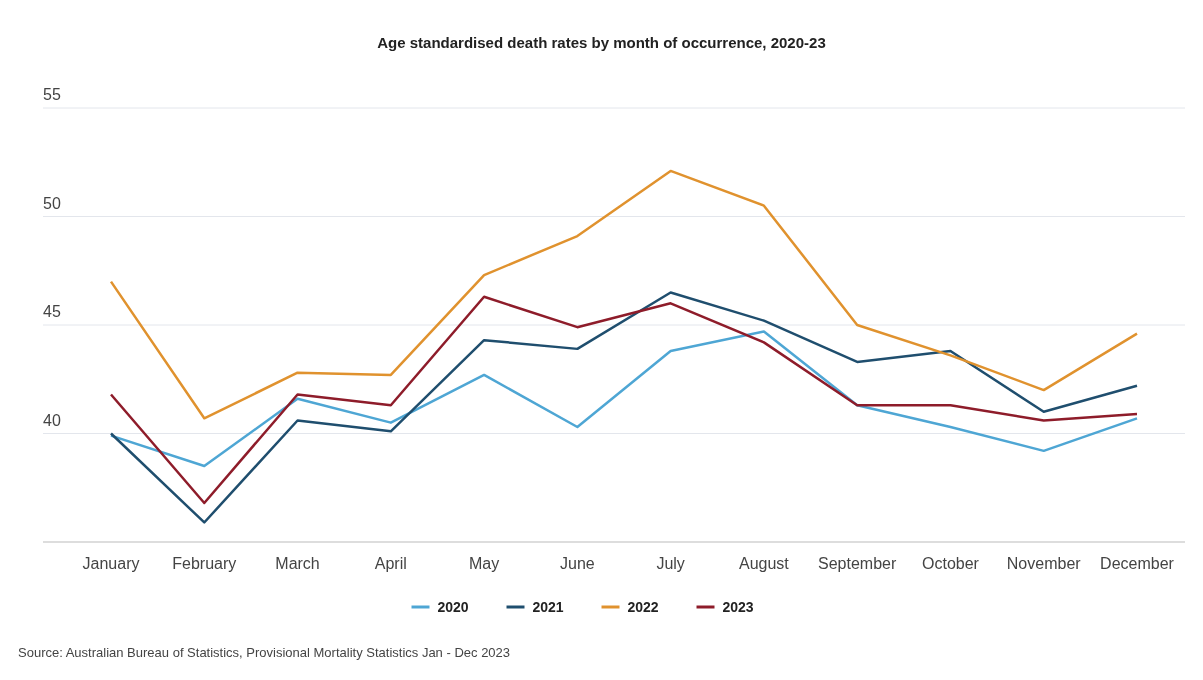 Image resolution: width=1203 pixels, height=680 pixels. Describe the element at coordinates (453, 607) in the screenshot. I see `legend-label: 2020` at that location.